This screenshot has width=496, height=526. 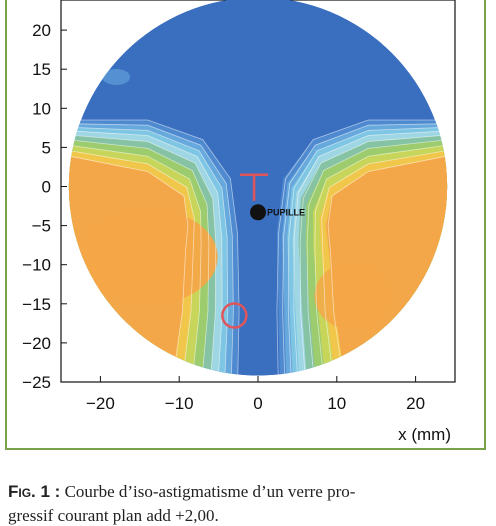 What do you see at coordinates (36, 343) in the screenshot?
I see `y-tick-label: −20` at bounding box center [36, 343].